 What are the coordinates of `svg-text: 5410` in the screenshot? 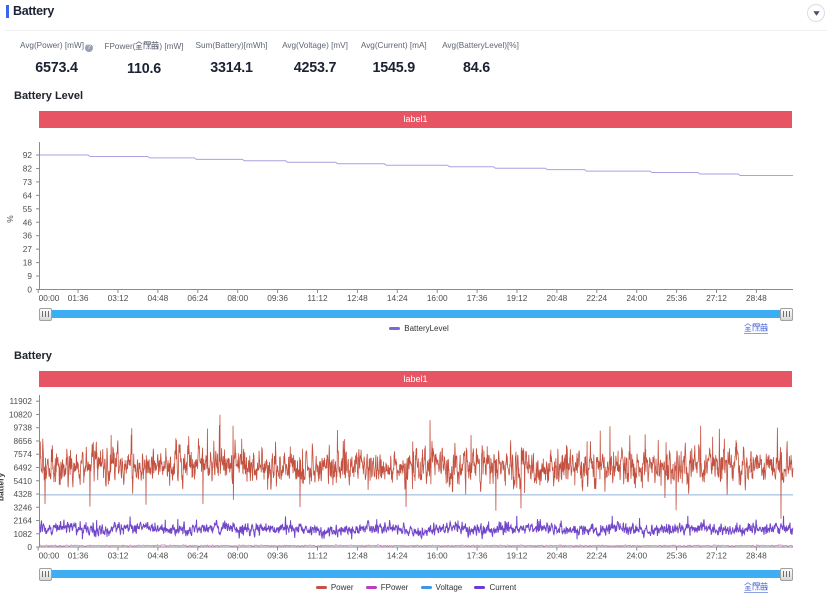 It's located at (23, 481).